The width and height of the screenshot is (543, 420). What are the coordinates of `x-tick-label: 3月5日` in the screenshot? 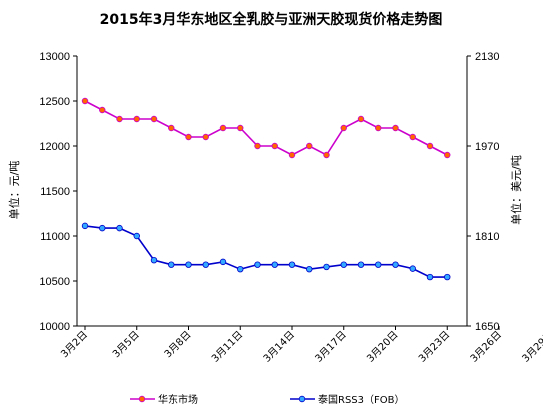 It's located at (126, 345).